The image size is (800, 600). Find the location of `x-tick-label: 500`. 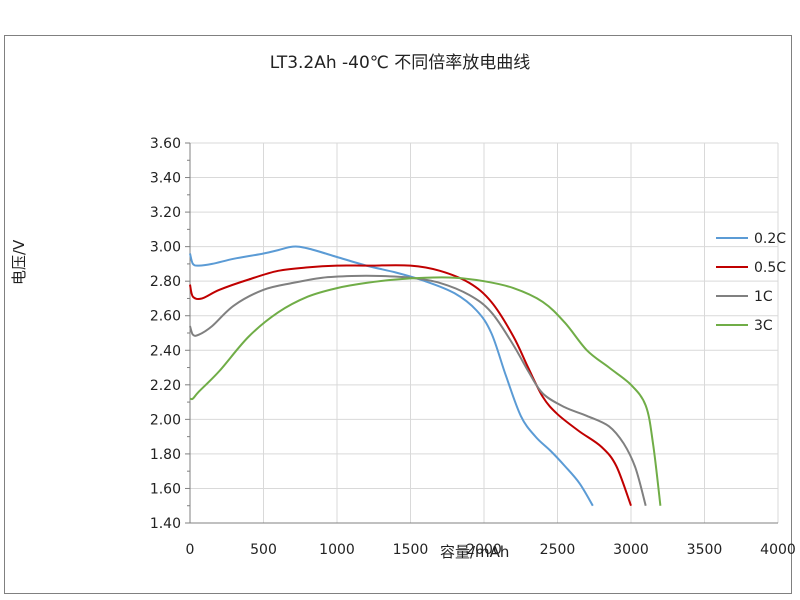

x-tick-label: 500 is located at coordinates (263, 550).